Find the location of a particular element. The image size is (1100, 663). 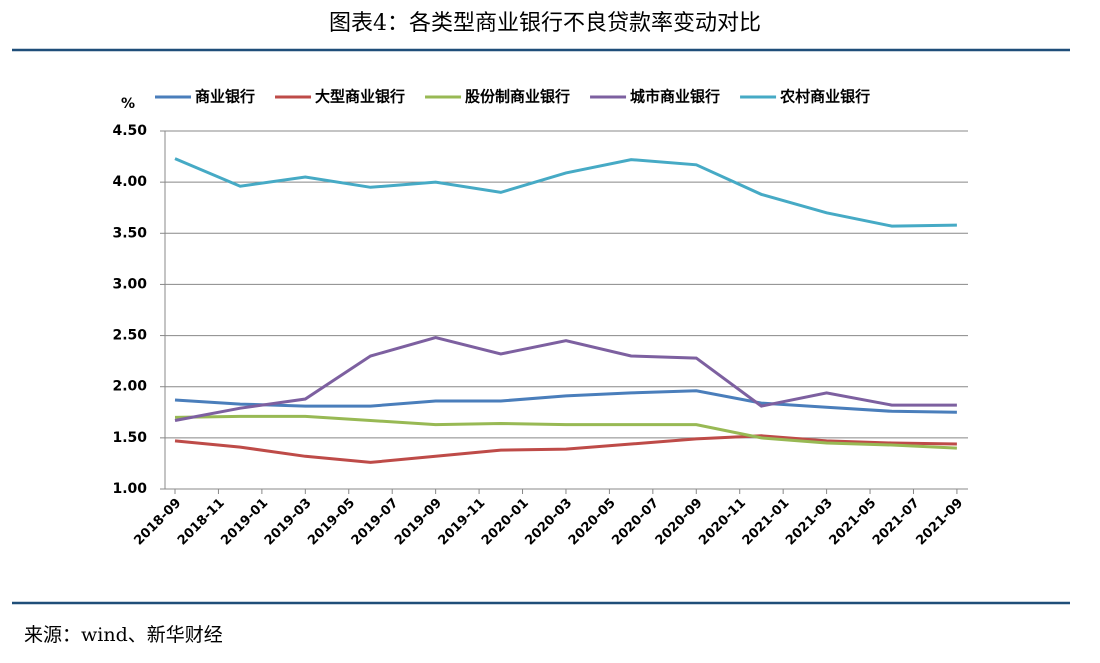

legend-label: 城市商业银行 is located at coordinates (675, 97).